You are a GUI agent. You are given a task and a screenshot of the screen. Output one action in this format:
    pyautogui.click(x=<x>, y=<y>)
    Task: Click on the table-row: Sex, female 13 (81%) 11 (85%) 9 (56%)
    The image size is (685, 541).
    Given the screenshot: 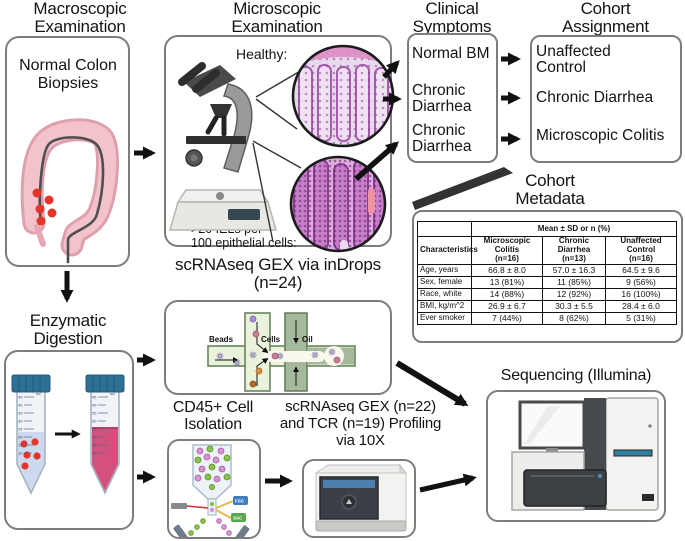 What is the action you would take?
    pyautogui.click(x=547, y=282)
    